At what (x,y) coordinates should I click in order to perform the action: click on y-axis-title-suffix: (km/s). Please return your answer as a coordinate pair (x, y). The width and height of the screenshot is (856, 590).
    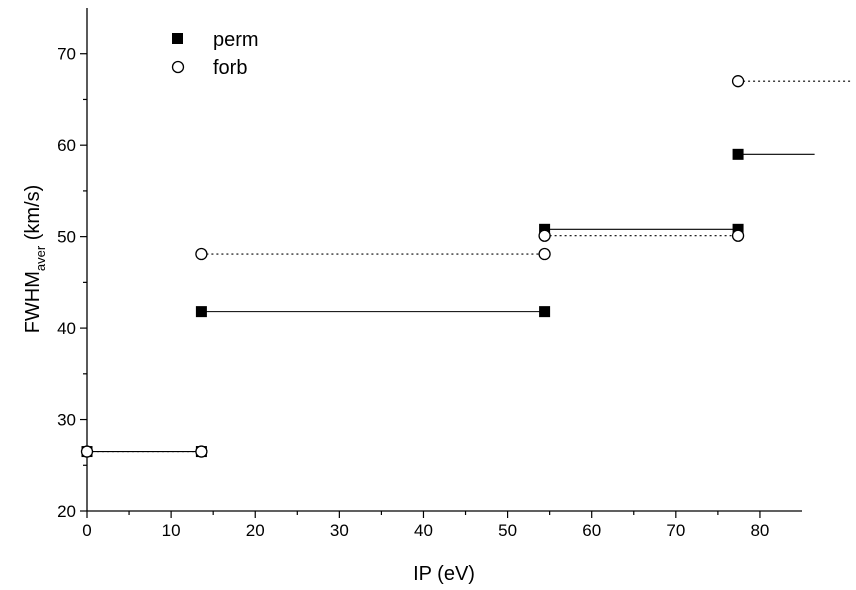
    Looking at the image, I should click on (33, 215).